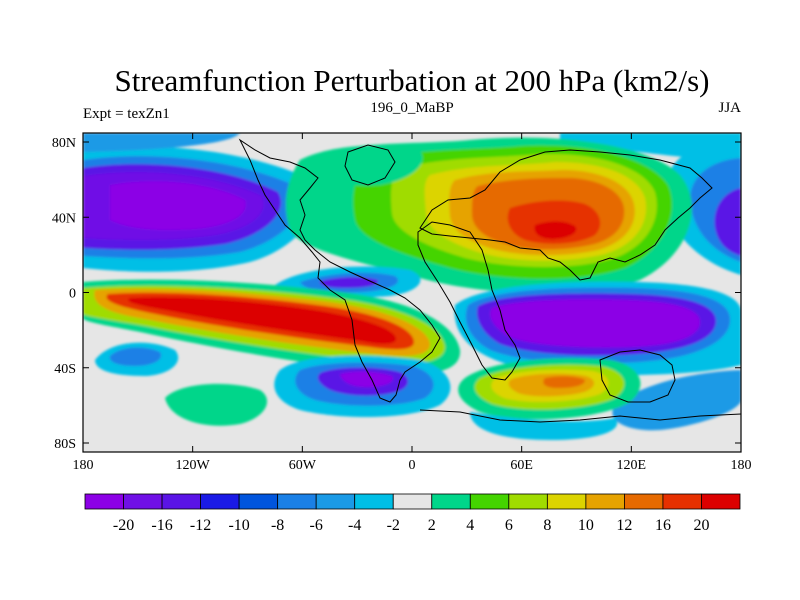 This screenshot has width=800, height=600. What do you see at coordinates (277, 525) in the screenshot?
I see `colorbar-label: -8` at bounding box center [277, 525].